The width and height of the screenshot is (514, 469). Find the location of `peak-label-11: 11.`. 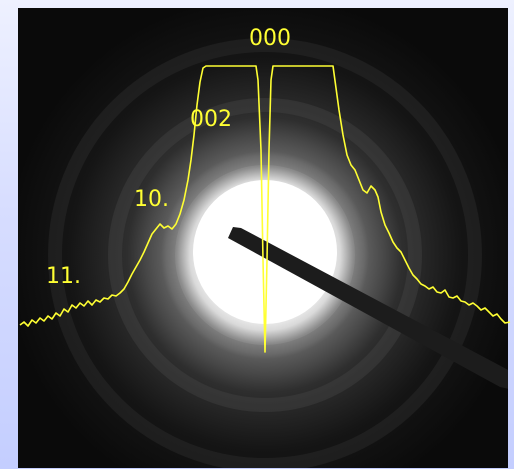

peak-label-11: 11. is located at coordinates (63, 276).